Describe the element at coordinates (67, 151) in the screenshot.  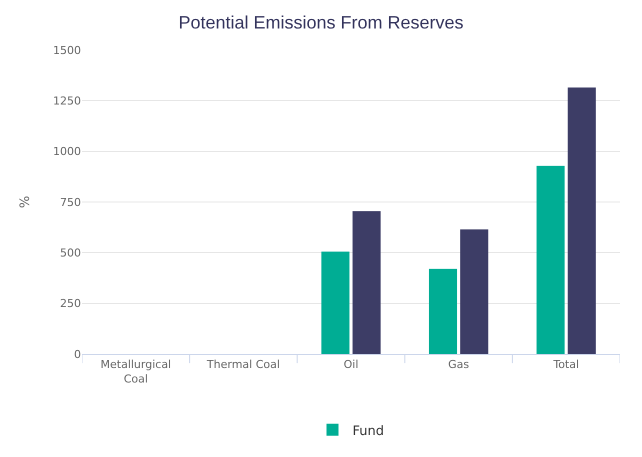
I see `y-tick-label: 1000` at that location.